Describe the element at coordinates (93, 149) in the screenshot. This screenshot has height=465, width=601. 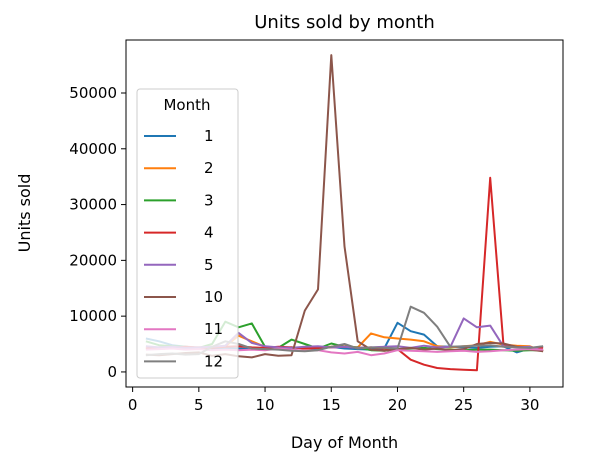
I see `y-tick-label: 40000` at that location.